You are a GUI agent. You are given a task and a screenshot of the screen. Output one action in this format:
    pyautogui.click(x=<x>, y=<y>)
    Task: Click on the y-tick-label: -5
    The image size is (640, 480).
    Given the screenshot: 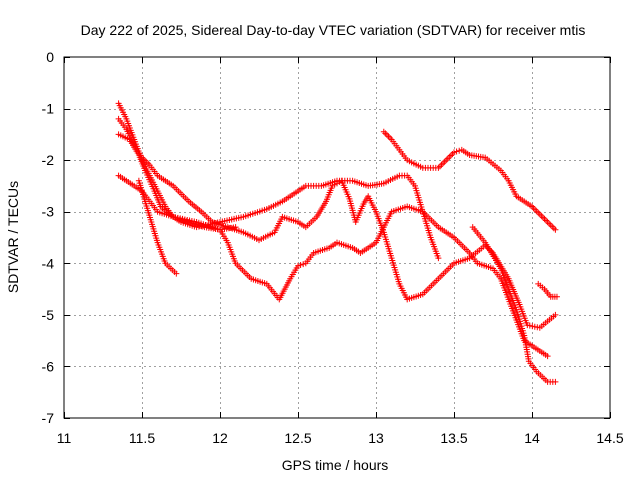 What is the action you would take?
    pyautogui.click(x=48, y=315)
    